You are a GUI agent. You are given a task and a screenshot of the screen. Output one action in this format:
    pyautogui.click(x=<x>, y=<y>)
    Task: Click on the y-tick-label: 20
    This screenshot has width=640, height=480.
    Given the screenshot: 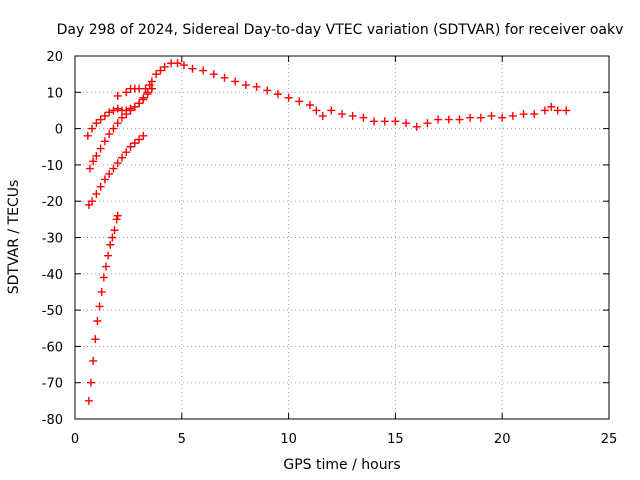 What is the action you would take?
    pyautogui.click(x=54, y=57)
    